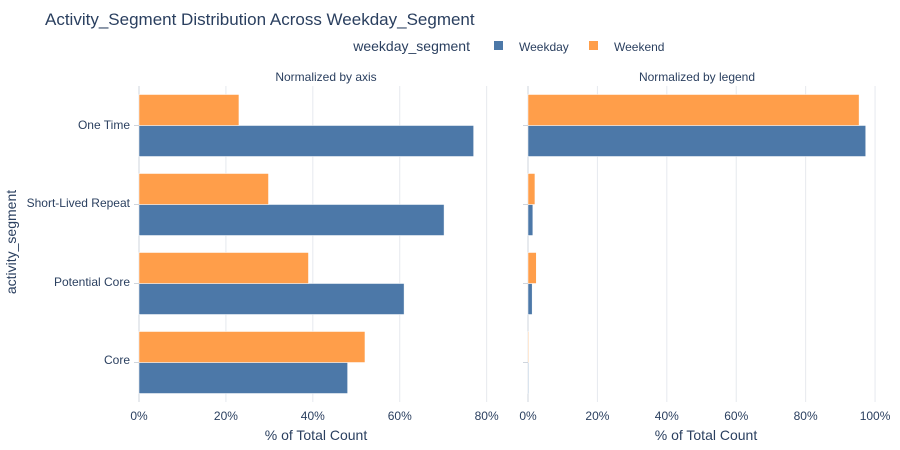  Describe the element at coordinates (697, 77) in the screenshot. I see `panel-subtitle: Normalized by legend` at that location.